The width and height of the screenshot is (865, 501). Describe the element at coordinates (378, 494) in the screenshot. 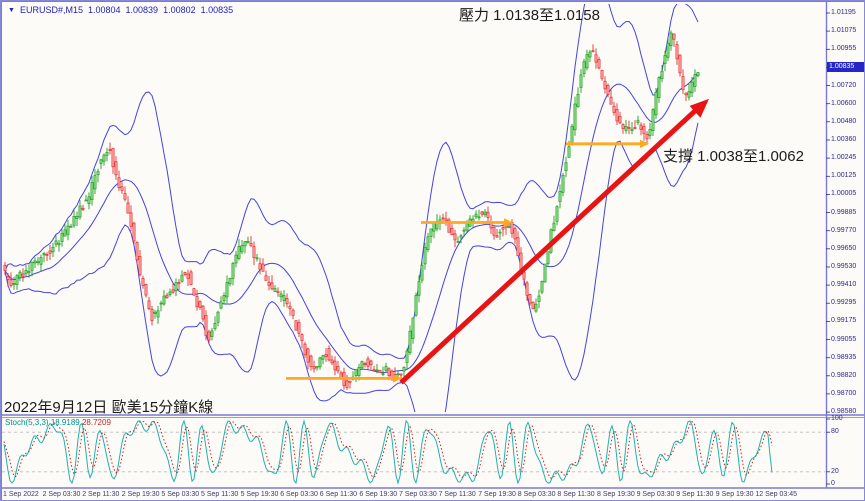

I see `time-axis-label: 6 Sep 19:30` at that location.